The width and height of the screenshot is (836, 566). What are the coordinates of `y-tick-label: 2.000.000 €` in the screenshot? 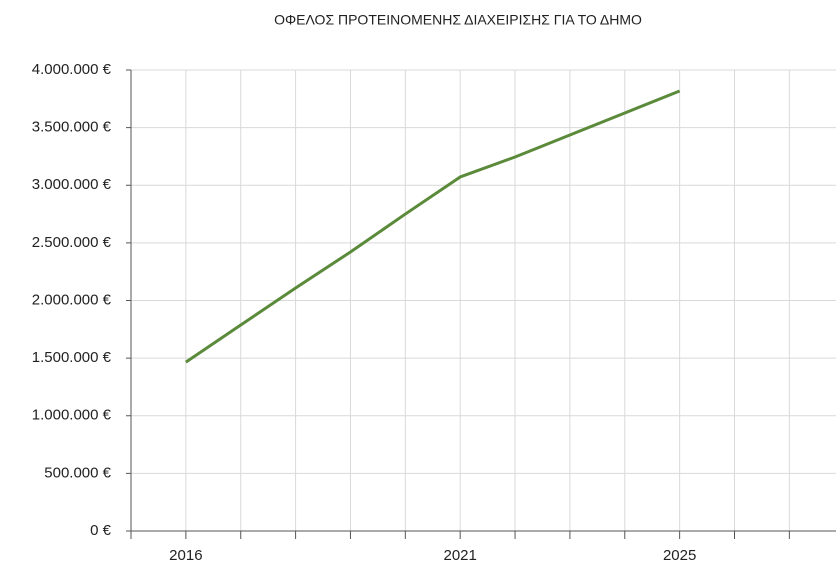 It's located at (72, 299).